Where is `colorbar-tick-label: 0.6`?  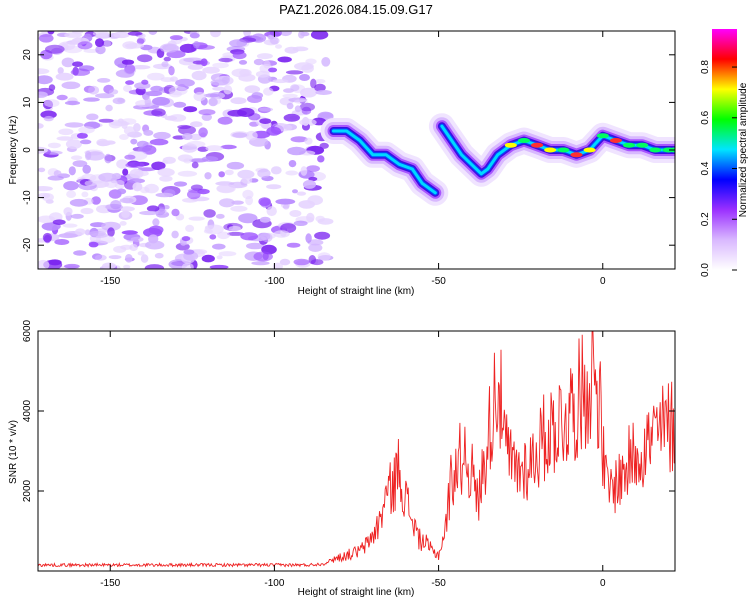 colorbar-tick-label: 0.6 is located at coordinates (705, 117).